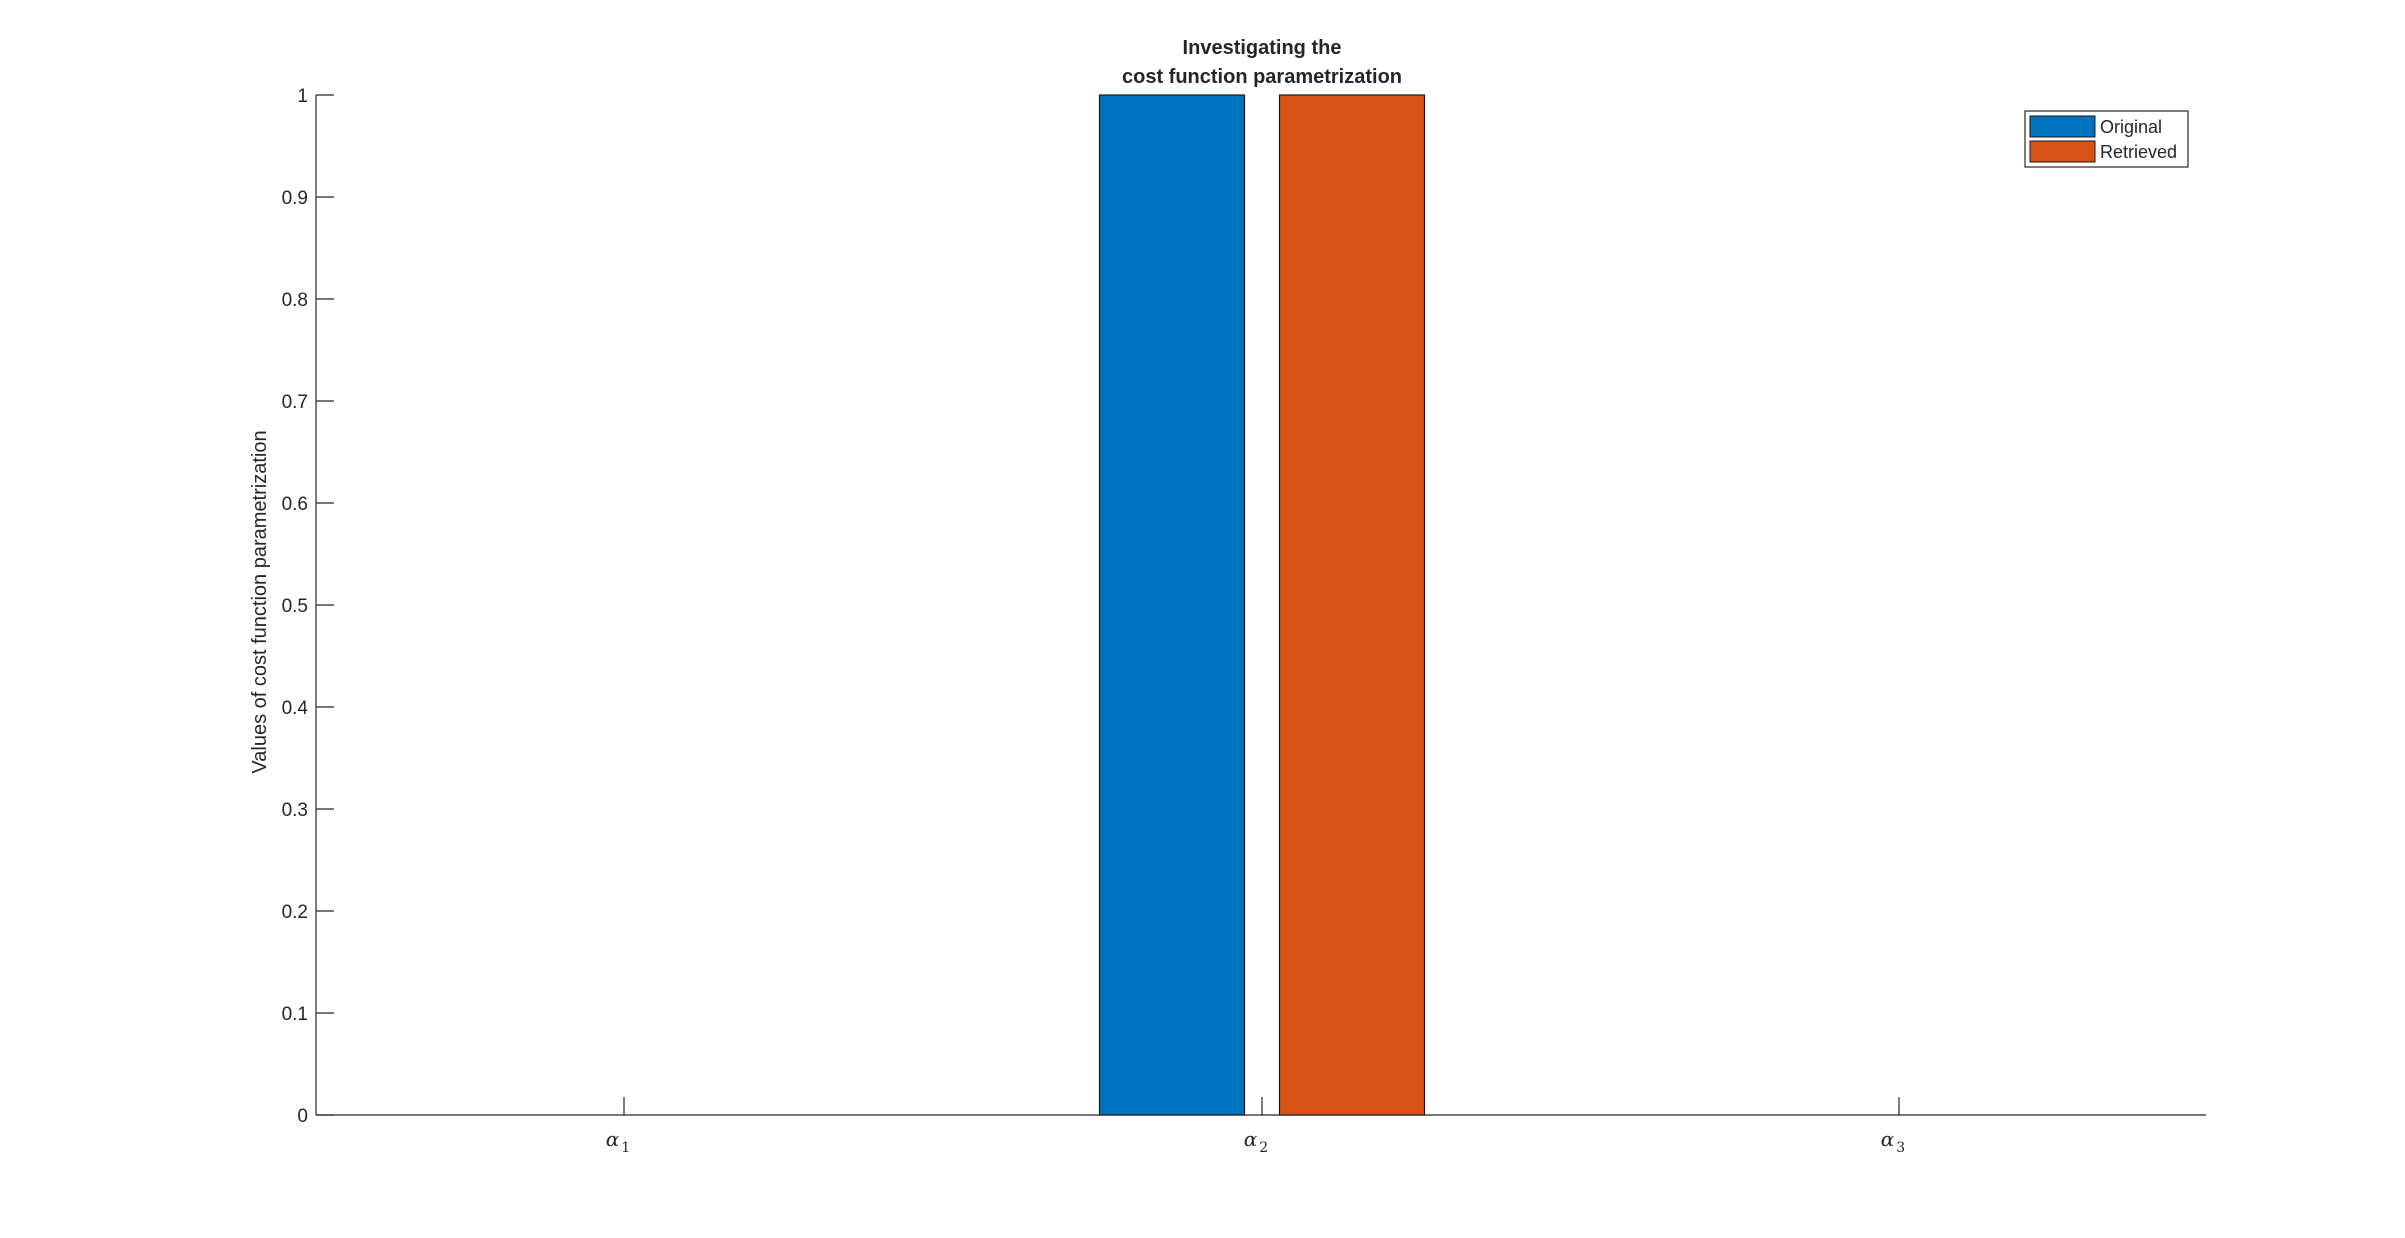 The height and width of the screenshot is (1238, 2405). I want to click on y-tick-label: 0.2, so click(295, 912).